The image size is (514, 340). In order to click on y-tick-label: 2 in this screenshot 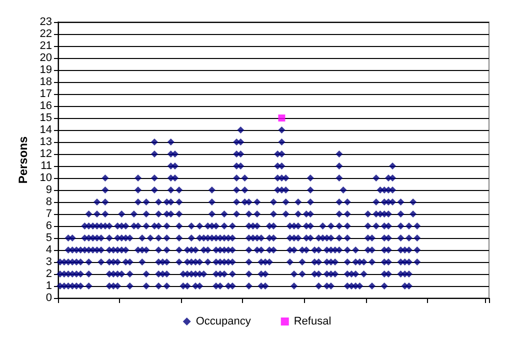, I will do `click(49, 274)`.